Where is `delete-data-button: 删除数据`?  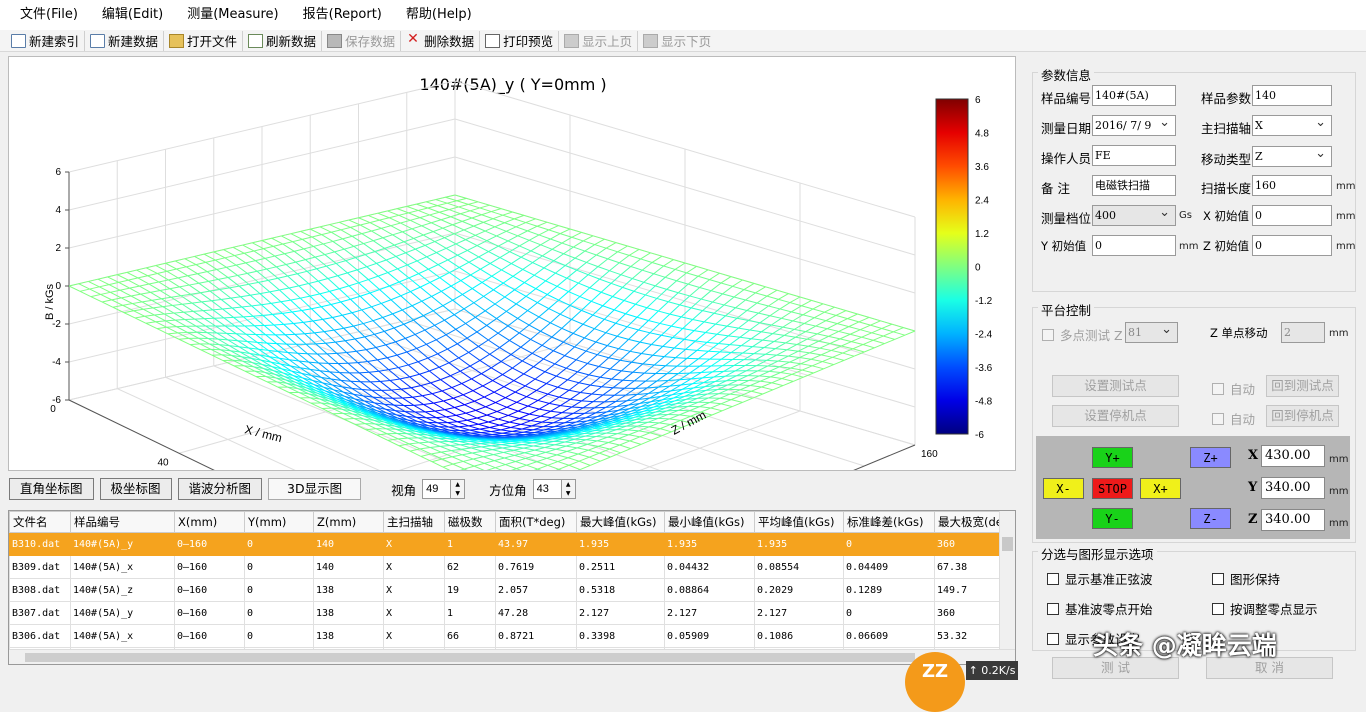
delete-data-button: 删除数据 is located at coordinates (440, 41).